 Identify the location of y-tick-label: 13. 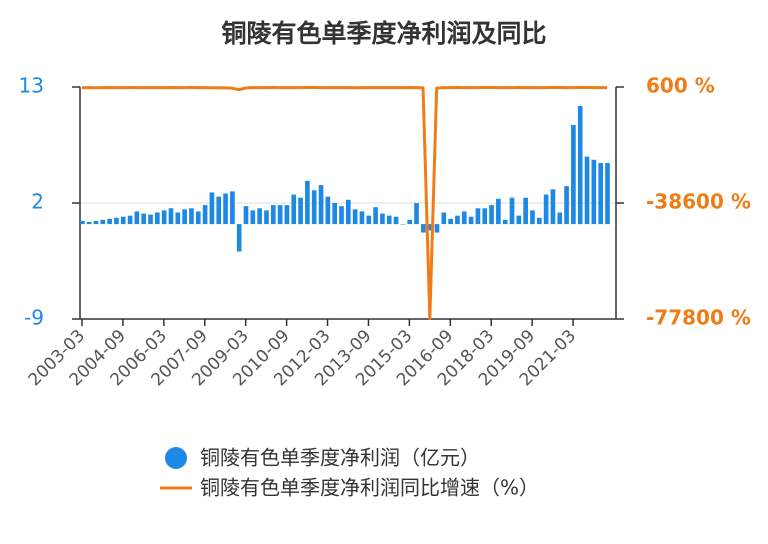
(31, 86).